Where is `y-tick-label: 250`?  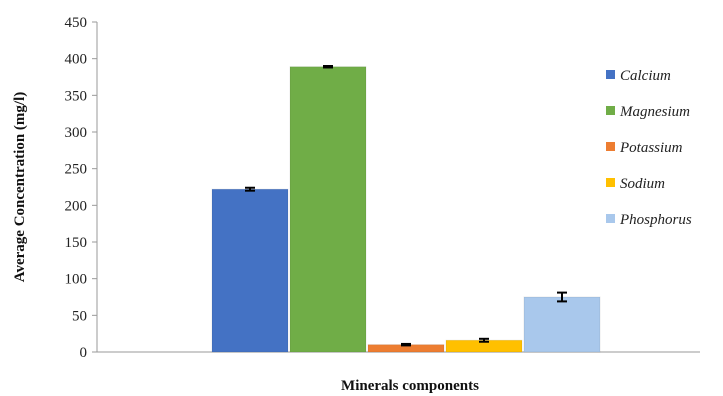 y-tick-label: 250 is located at coordinates (76, 170).